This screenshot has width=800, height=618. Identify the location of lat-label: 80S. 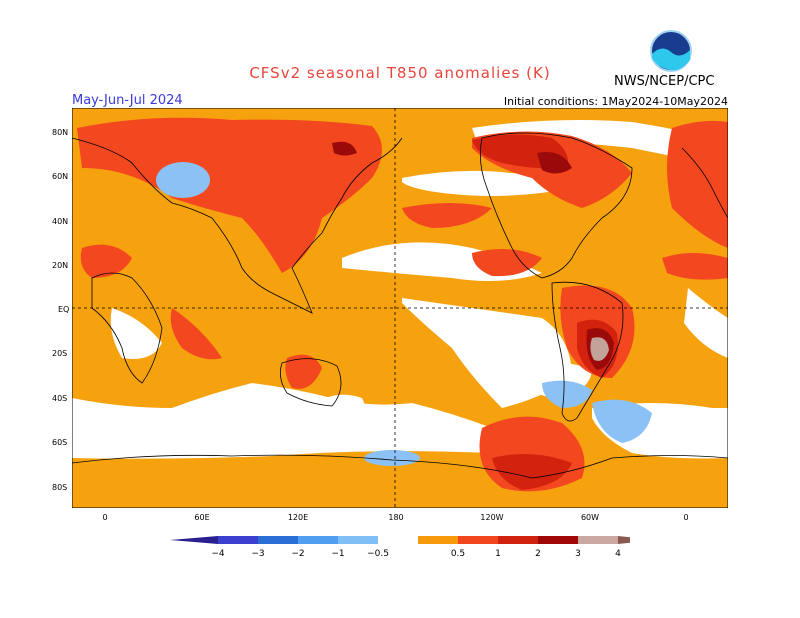
(60, 487).